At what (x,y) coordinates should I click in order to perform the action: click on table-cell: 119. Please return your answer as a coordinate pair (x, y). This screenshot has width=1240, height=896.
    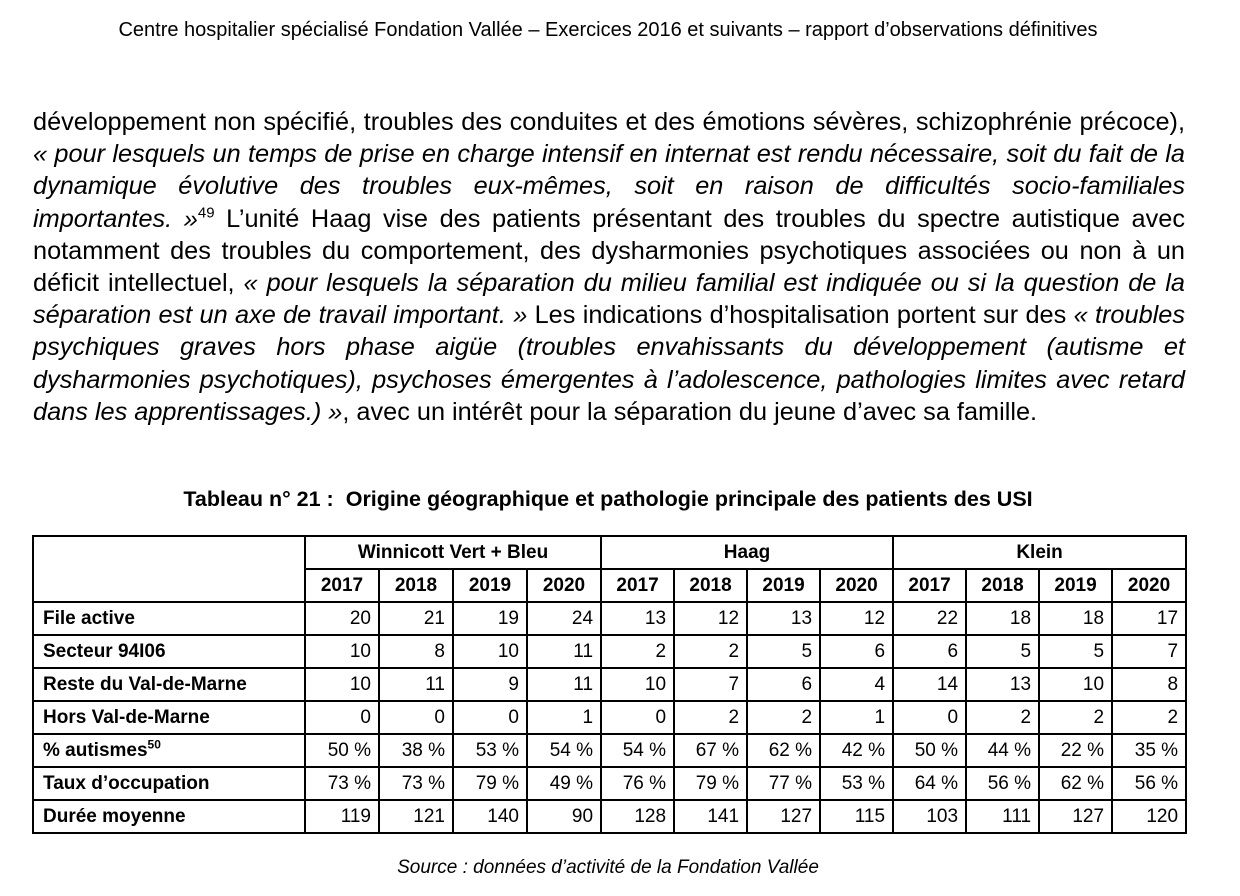
    Looking at the image, I should click on (342, 816).